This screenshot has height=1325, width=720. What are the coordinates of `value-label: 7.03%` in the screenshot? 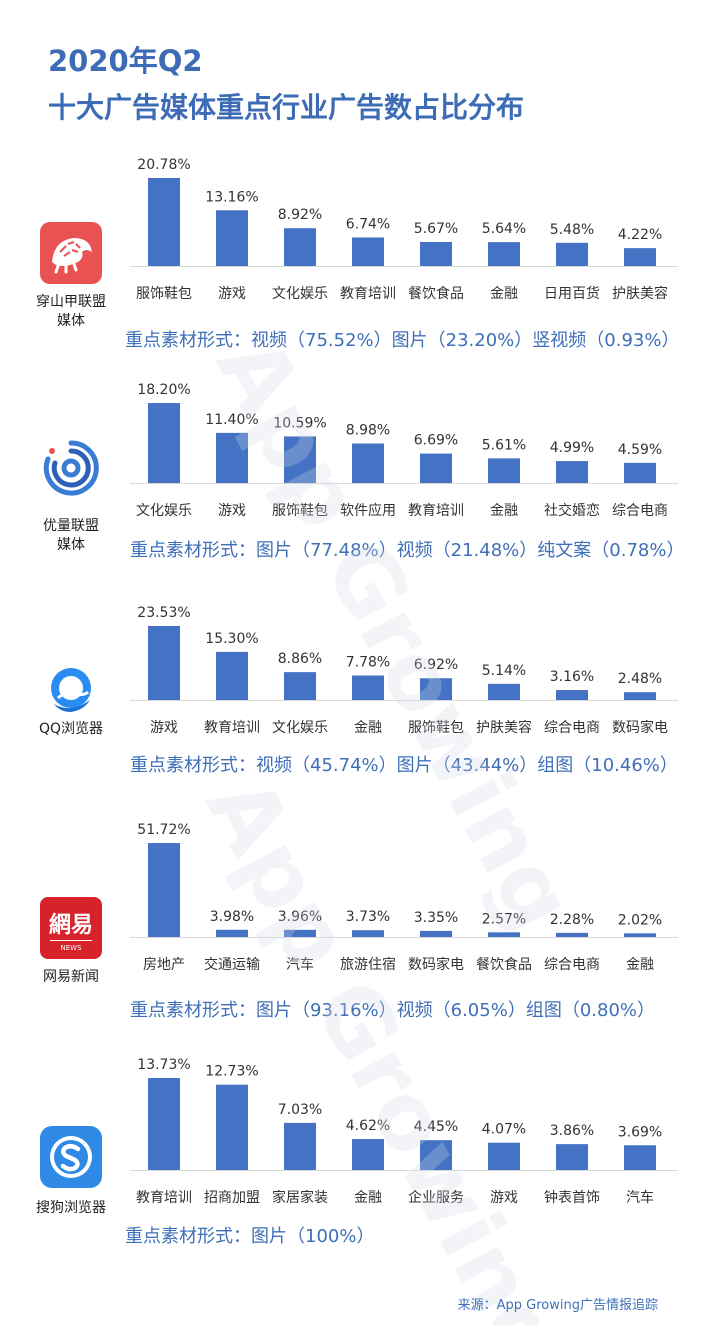 It's located at (300, 1110).